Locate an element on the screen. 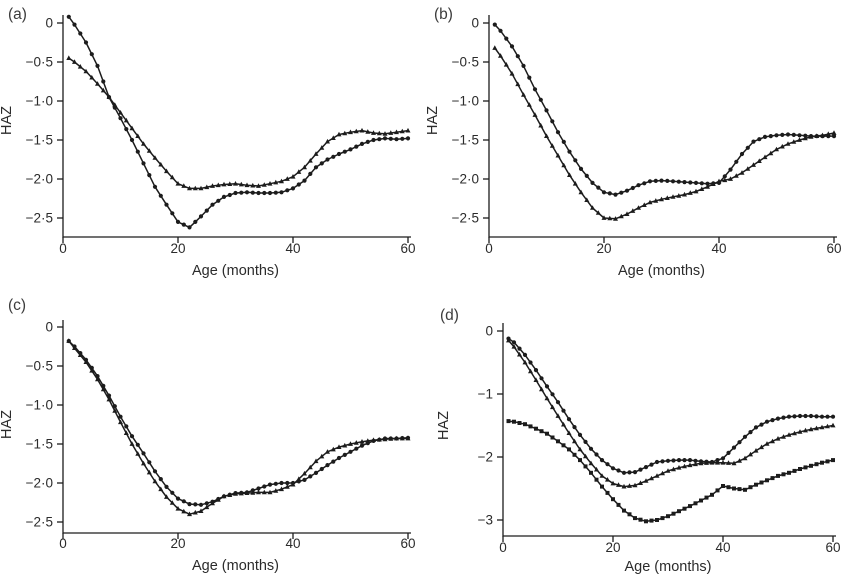 This screenshot has height=578, width=852. panel-letter-d: (d) is located at coordinates (449, 315).